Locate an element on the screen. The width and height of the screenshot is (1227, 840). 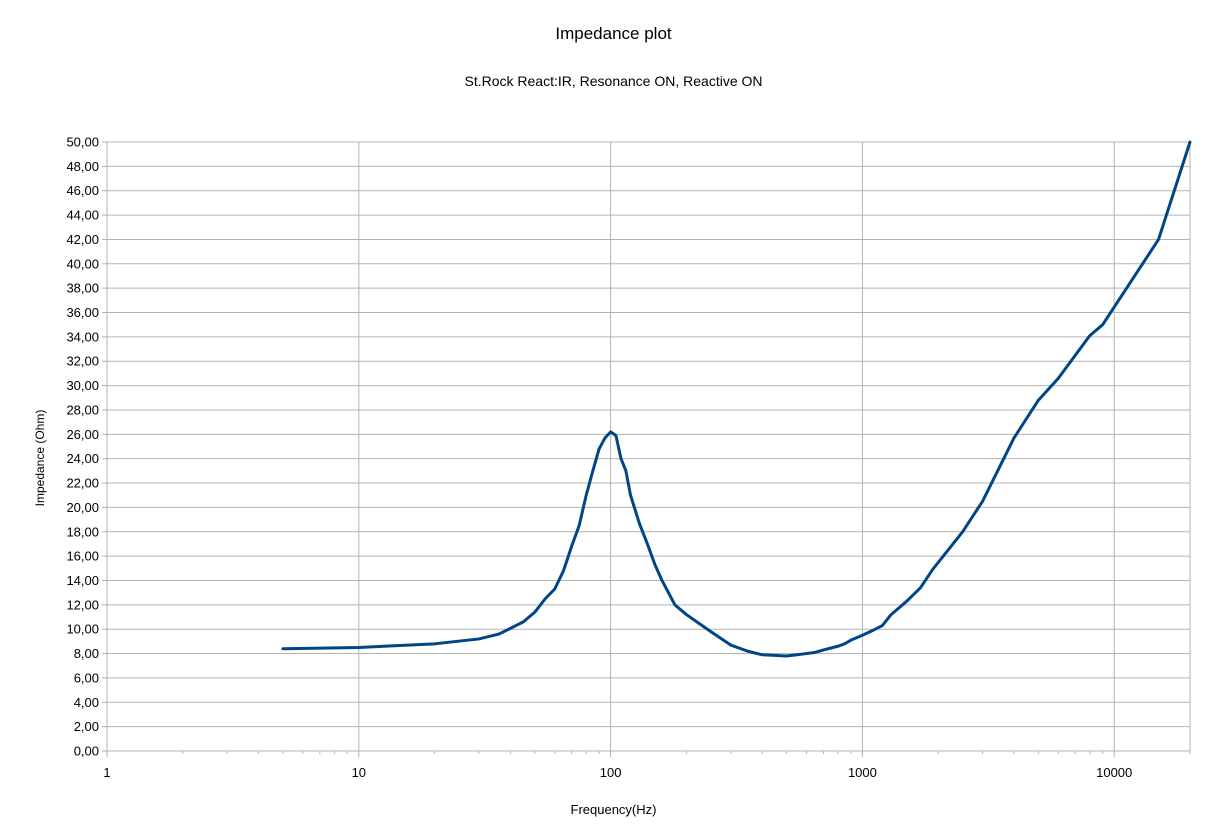
y-tick-label: 18,00 is located at coordinates (82, 531).